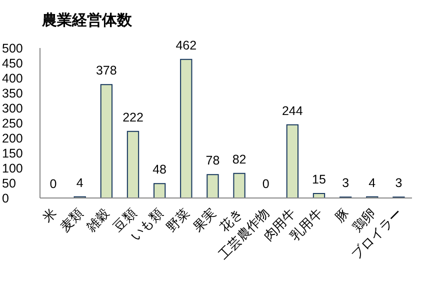  What do you see at coordinates (292, 111) in the screenshot?
I see `data-label: 244` at bounding box center [292, 111].